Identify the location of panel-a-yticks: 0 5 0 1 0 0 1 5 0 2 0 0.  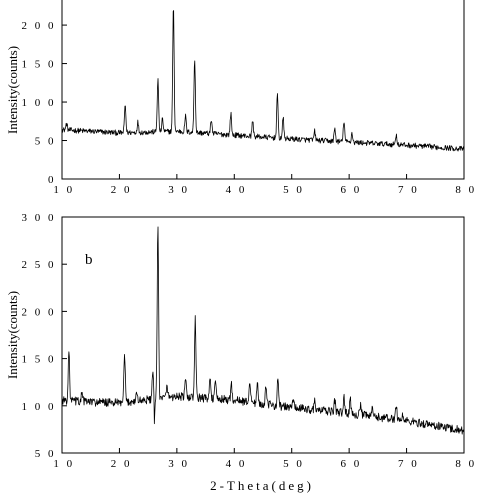
(44, 103).